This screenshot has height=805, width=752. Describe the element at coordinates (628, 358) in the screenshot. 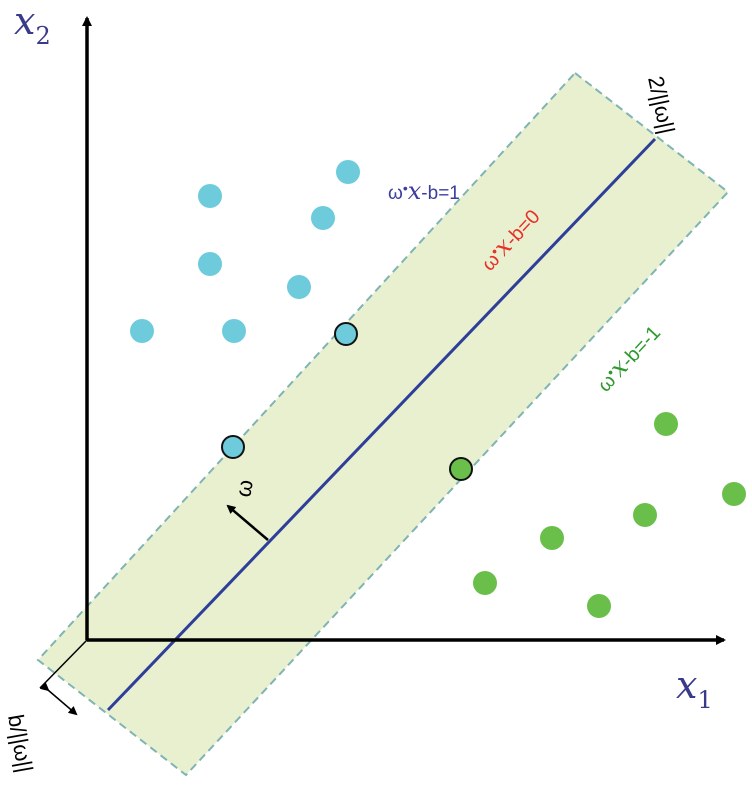

I see `lower-margin-label: ω•x-b=-1` at that location.